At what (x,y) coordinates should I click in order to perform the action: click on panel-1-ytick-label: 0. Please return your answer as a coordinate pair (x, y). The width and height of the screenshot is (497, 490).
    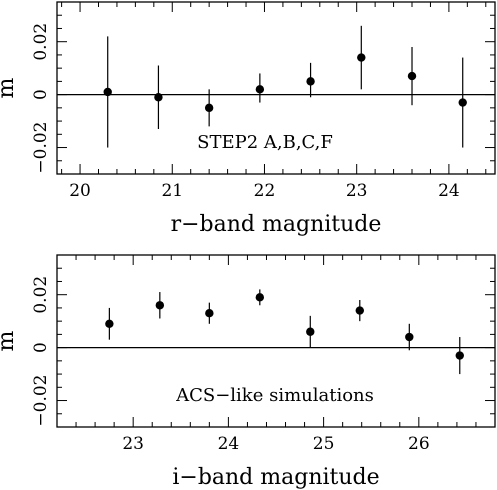
    Looking at the image, I should click on (41, 94).